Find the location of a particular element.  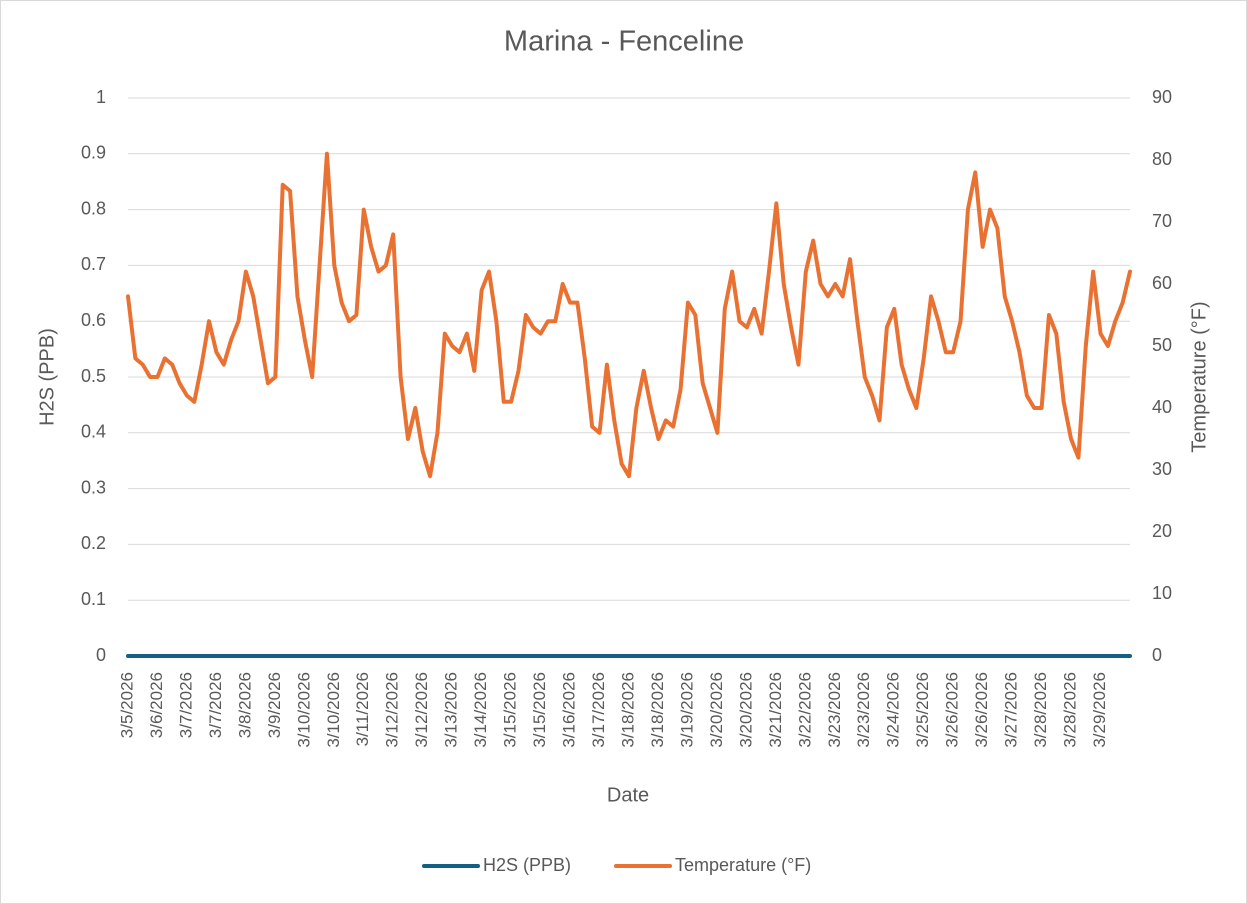

x-tick-label: 3/27/2026 is located at coordinates (1011, 710).